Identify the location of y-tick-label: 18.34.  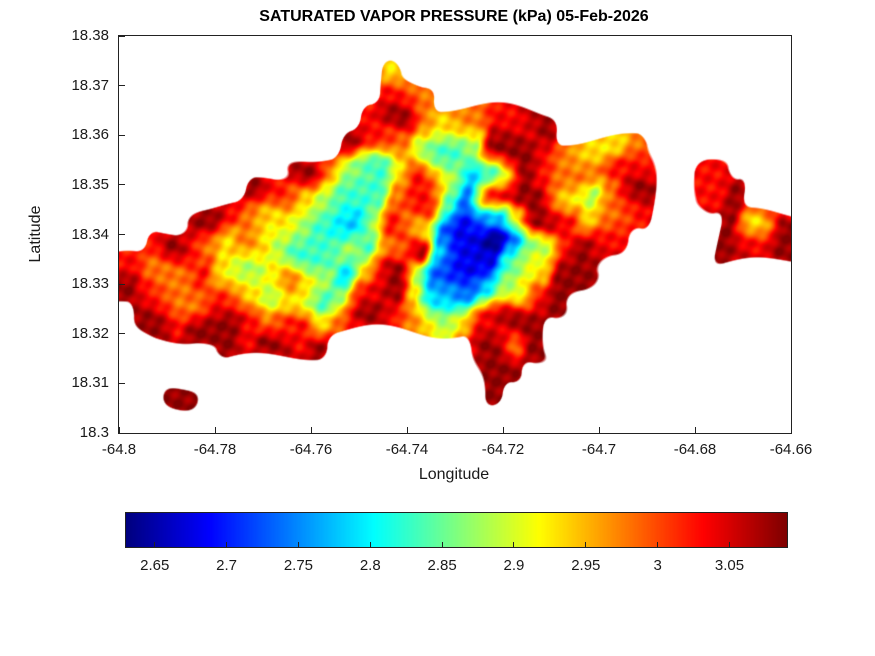
(90, 234).